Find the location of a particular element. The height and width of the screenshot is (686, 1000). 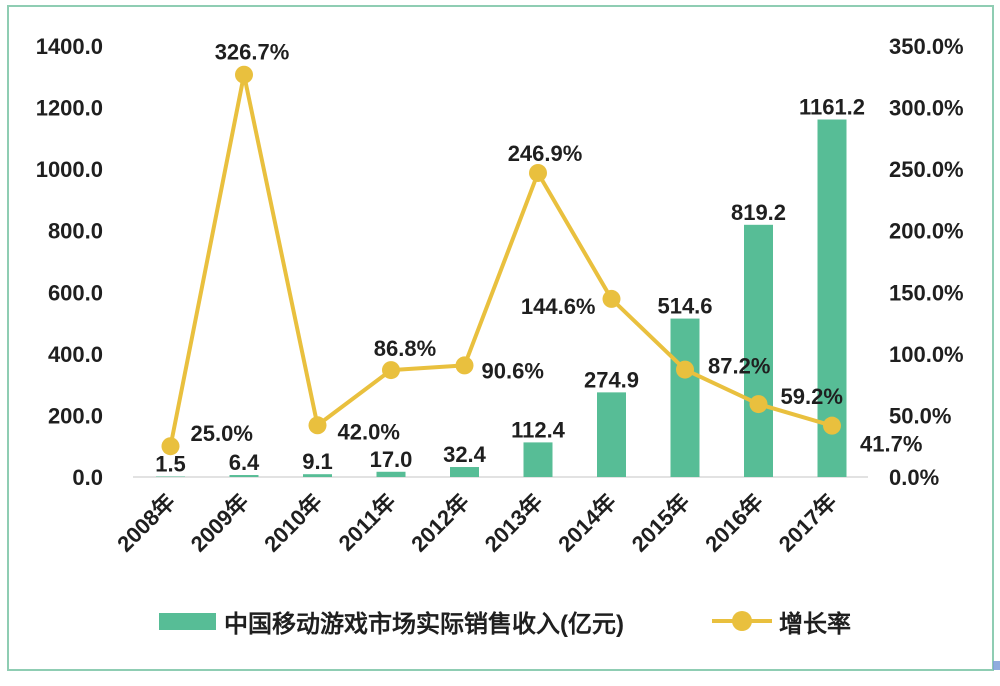

growth-value-label-2009年: 326.7% is located at coordinates (252, 52).